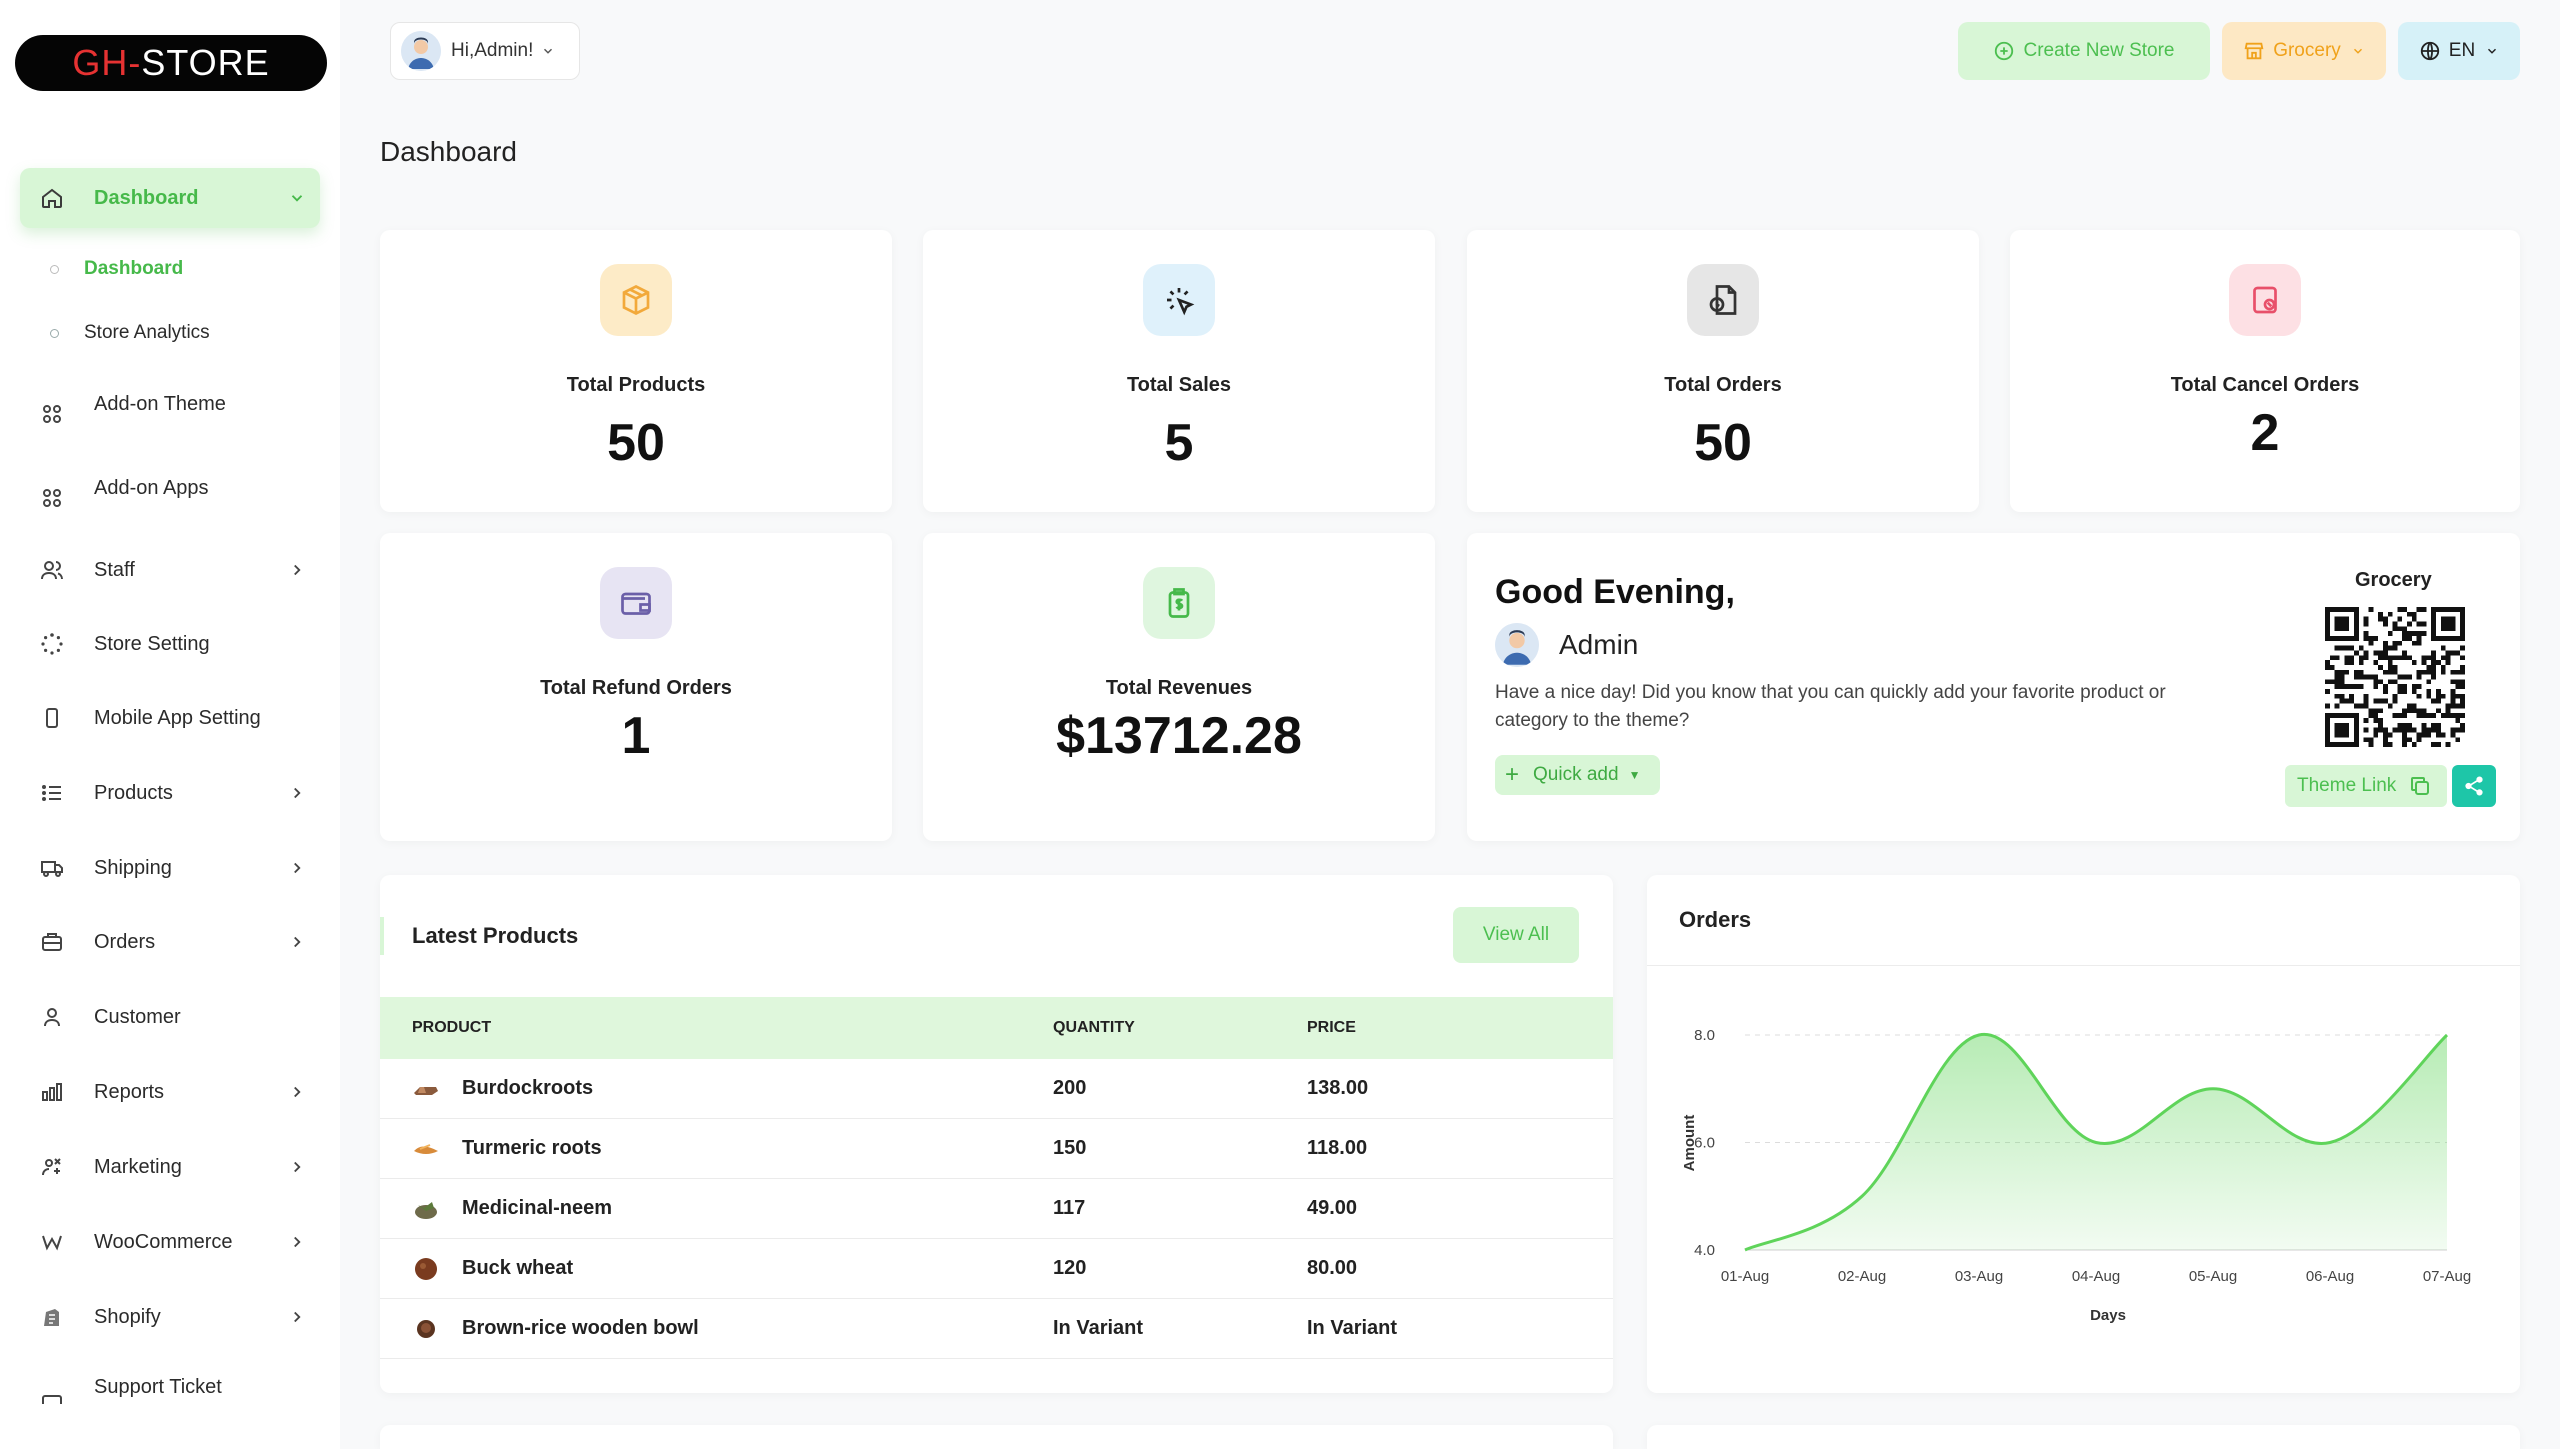  I want to click on welcome-user: Admin, so click(1566, 645).